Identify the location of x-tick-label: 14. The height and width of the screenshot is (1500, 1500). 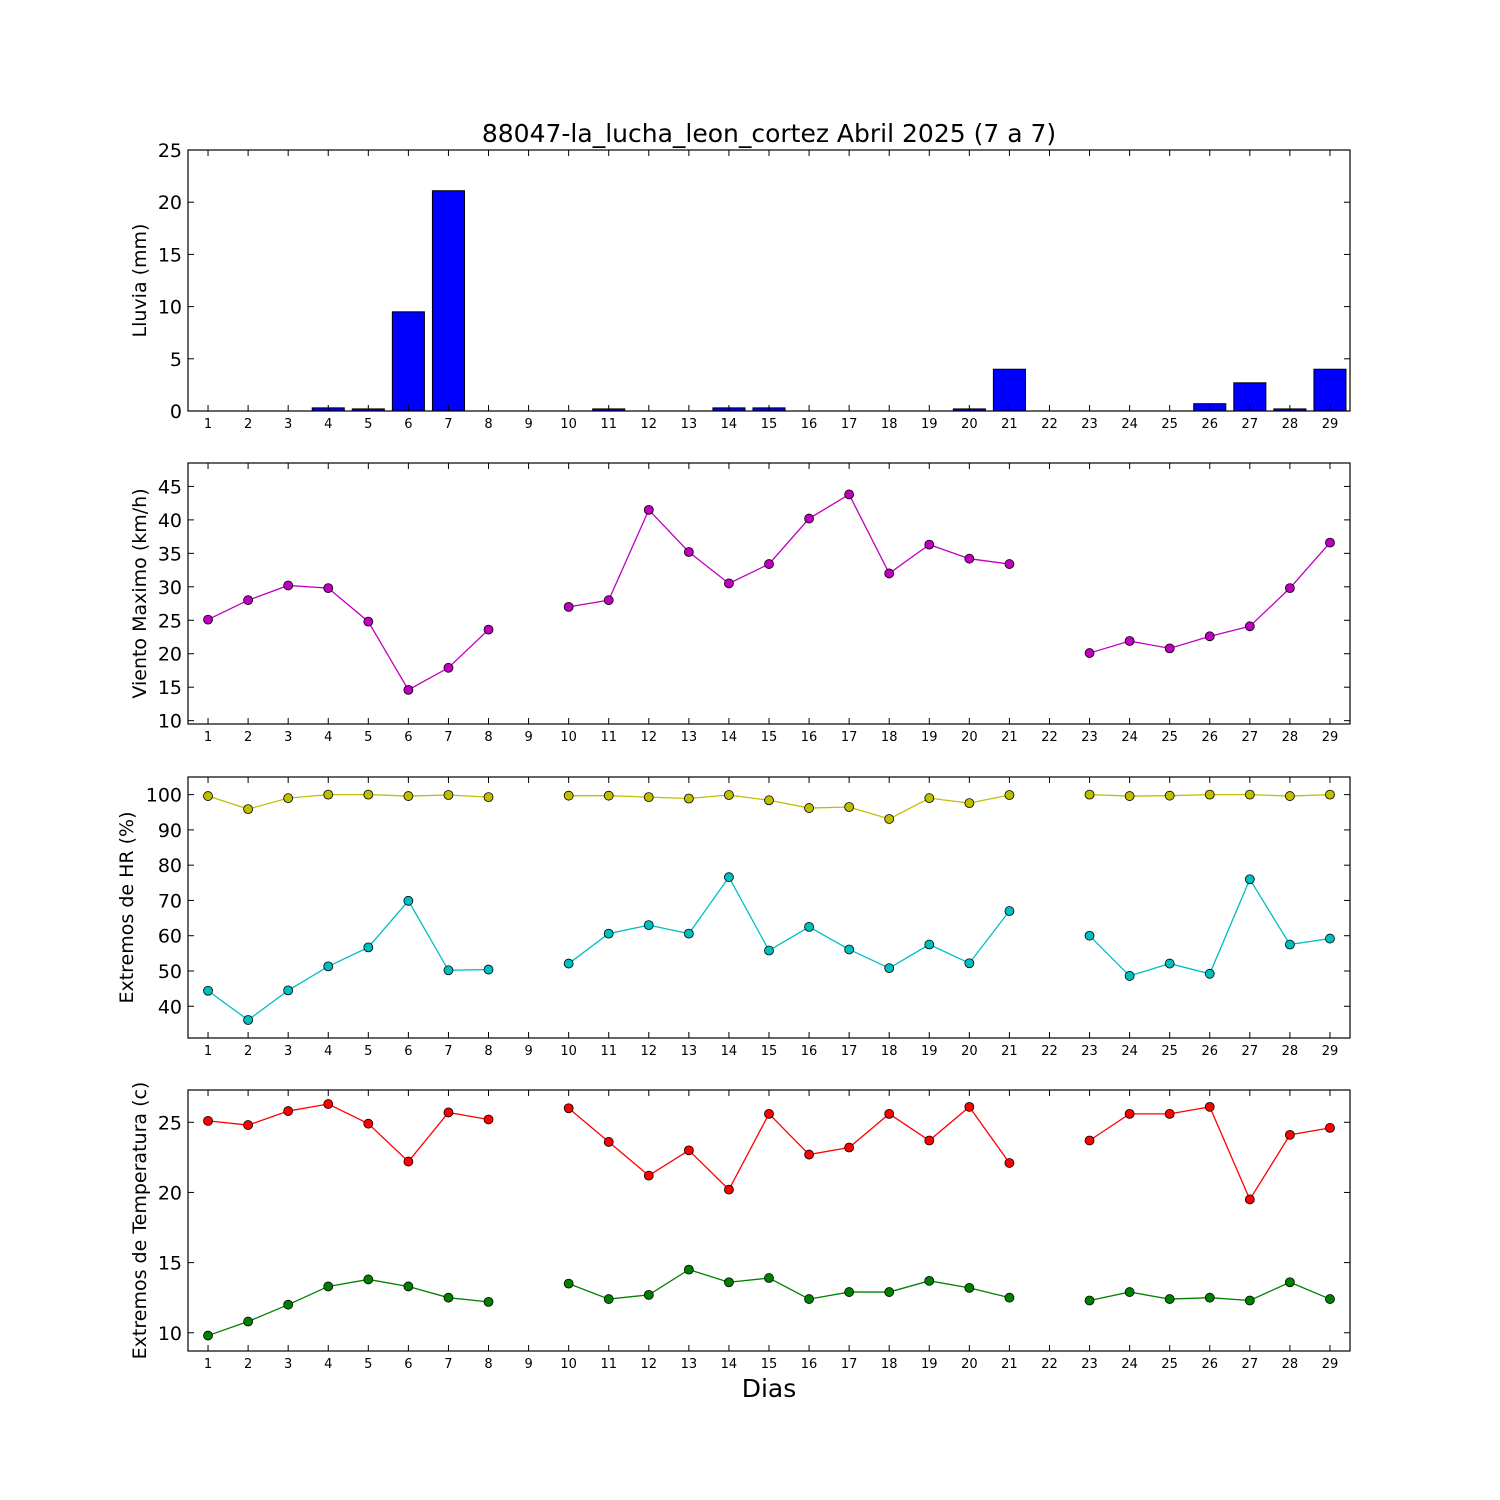
(729, 424).